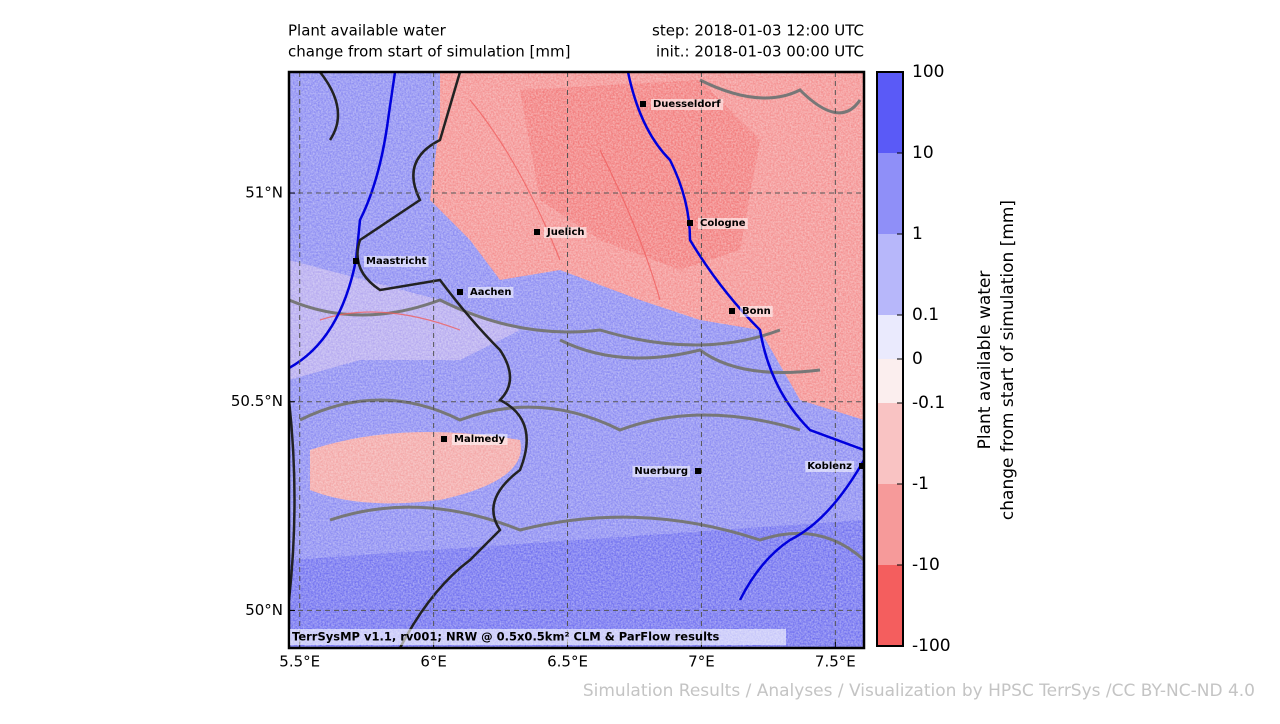 The width and height of the screenshot is (1280, 724). What do you see at coordinates (567, 662) in the screenshot?
I see `x-tick-label: 6.5°E` at bounding box center [567, 662].